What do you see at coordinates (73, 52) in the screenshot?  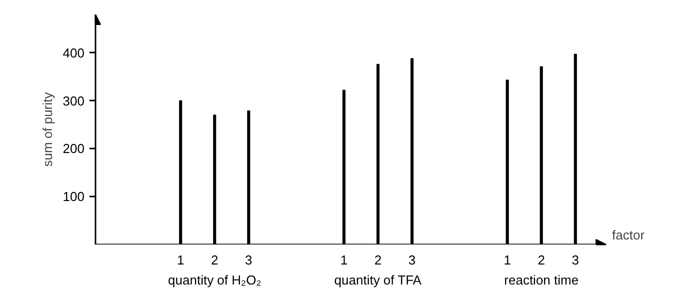 I see `y-tick-label: 400` at bounding box center [73, 52].